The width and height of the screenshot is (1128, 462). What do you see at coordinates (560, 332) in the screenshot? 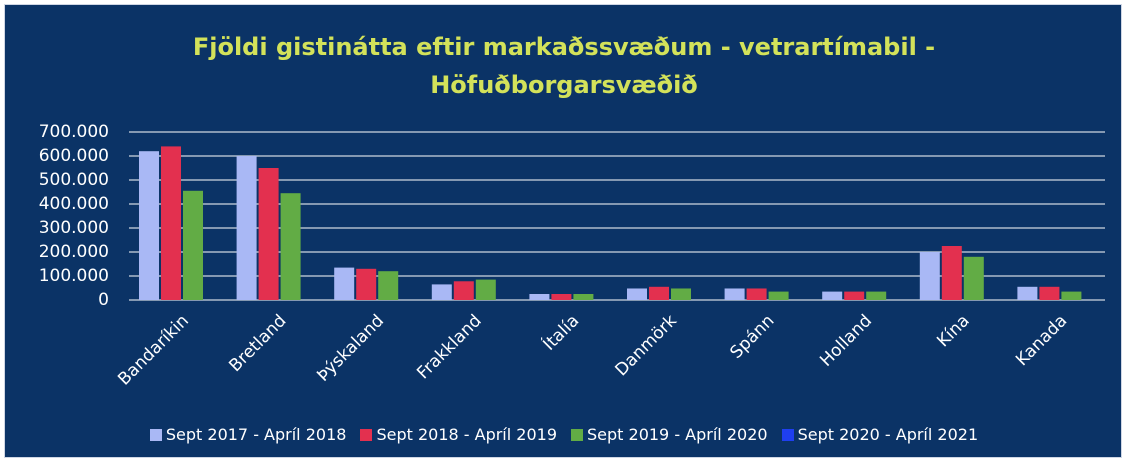
I see `x-tick-label: Ítalía` at bounding box center [560, 332].